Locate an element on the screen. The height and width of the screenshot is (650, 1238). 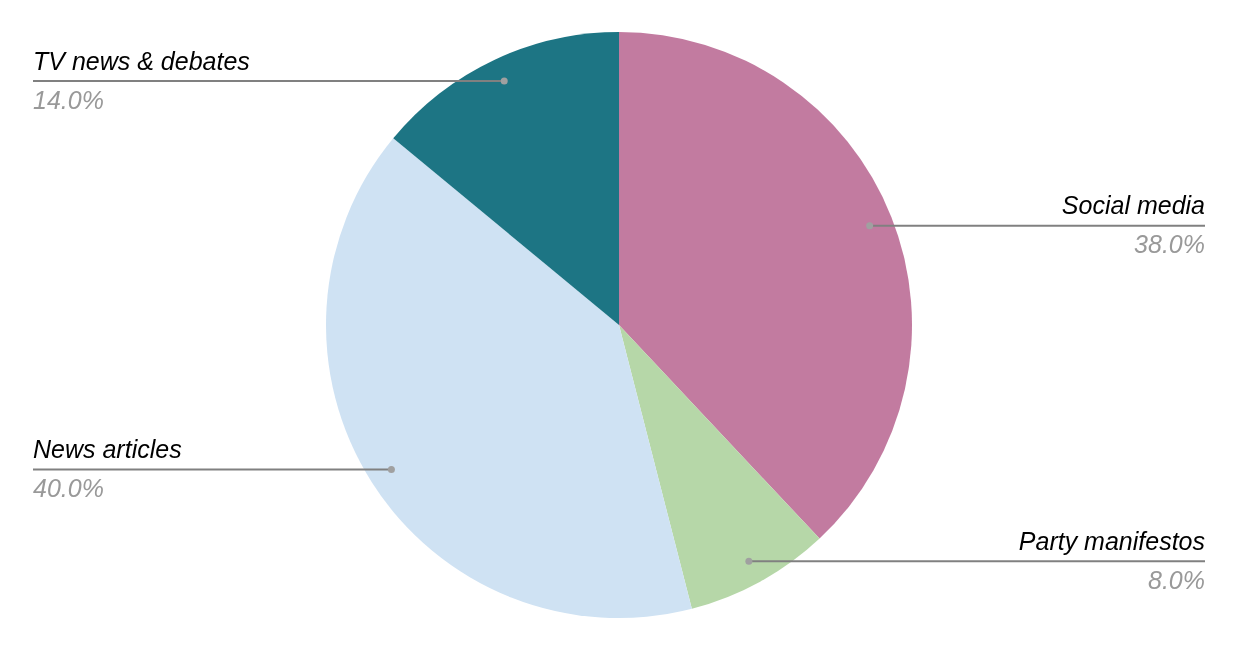
data-label: 8.0% is located at coordinates (1176, 579).